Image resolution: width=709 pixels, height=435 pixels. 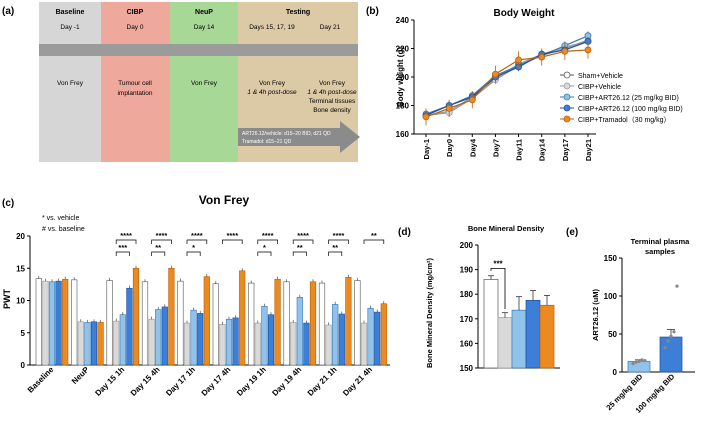 I want to click on plasma-ylabel: ART26.12 (uM), so click(x=595, y=314).